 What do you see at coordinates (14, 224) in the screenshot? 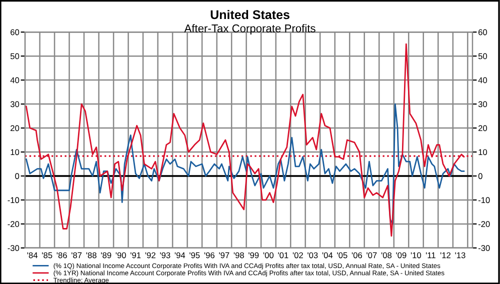
I see `y-tick-label: -20` at bounding box center [14, 224].